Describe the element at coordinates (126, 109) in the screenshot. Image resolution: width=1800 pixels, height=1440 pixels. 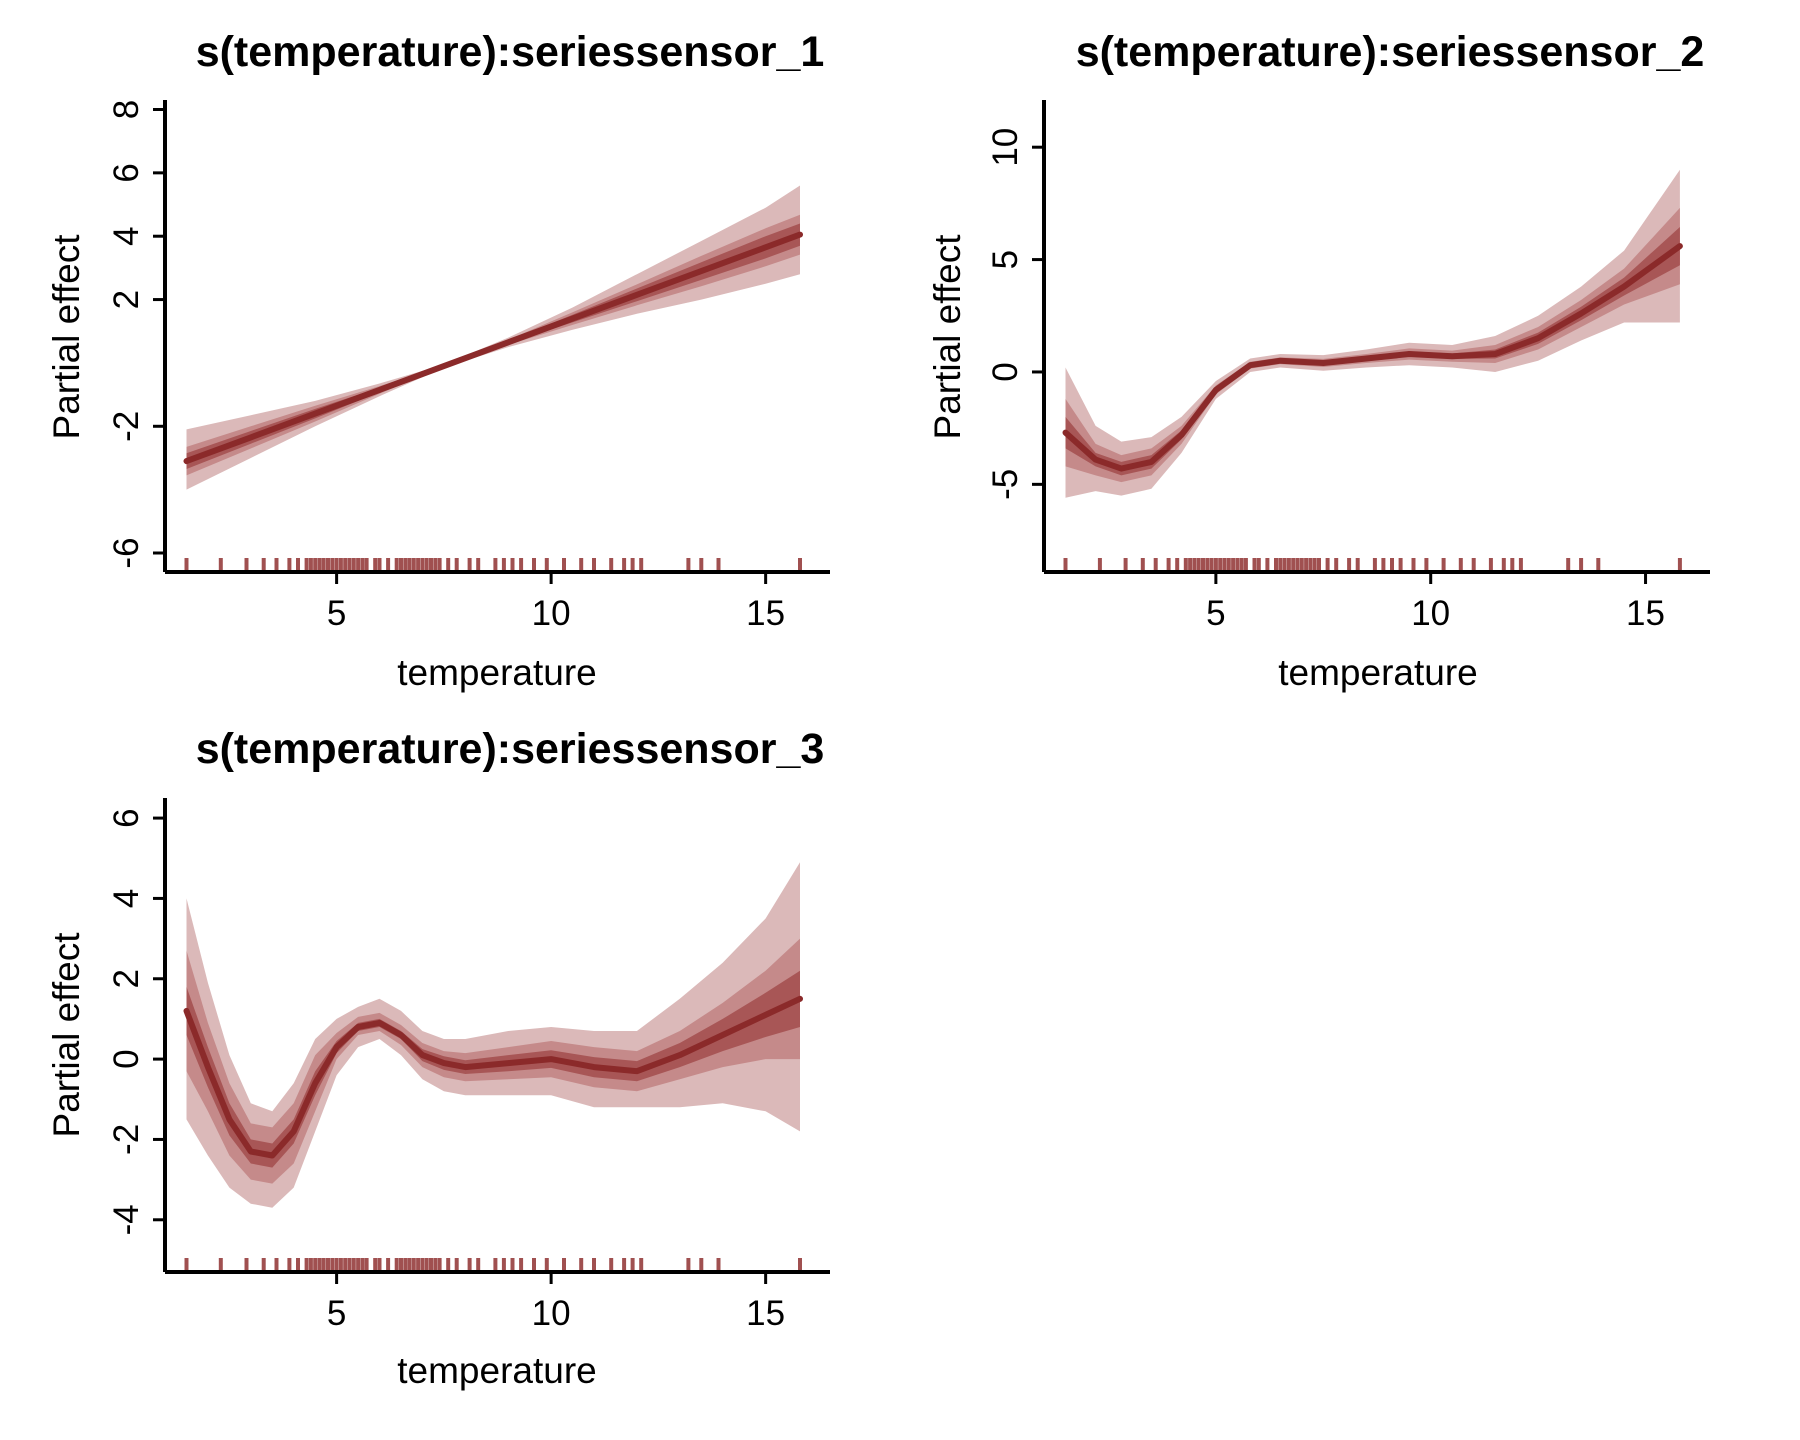
I see `y-tick-label: 8` at that location.